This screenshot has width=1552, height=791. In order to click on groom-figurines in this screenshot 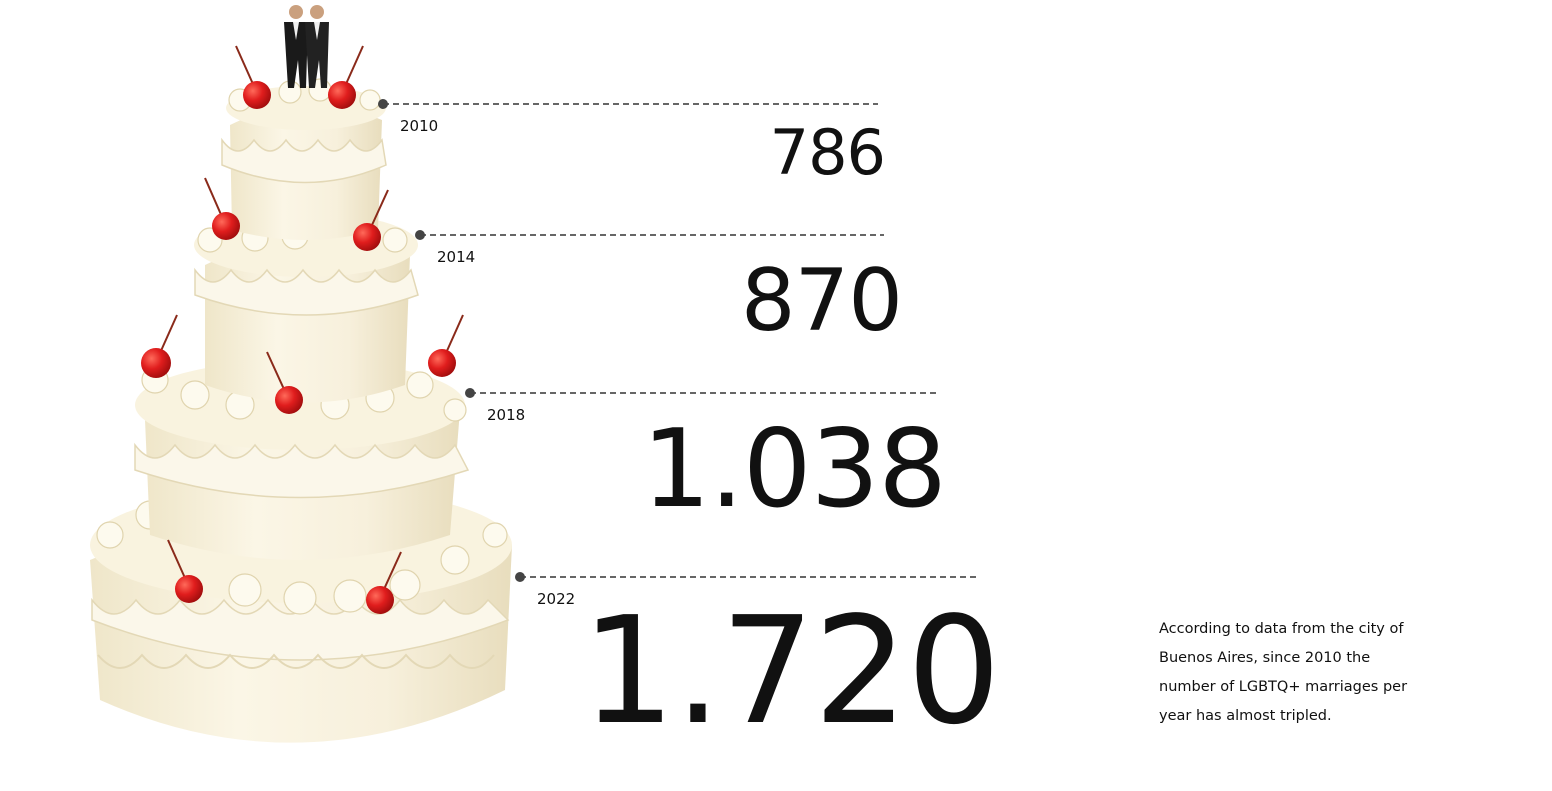, I will do `click(306, 46)`.